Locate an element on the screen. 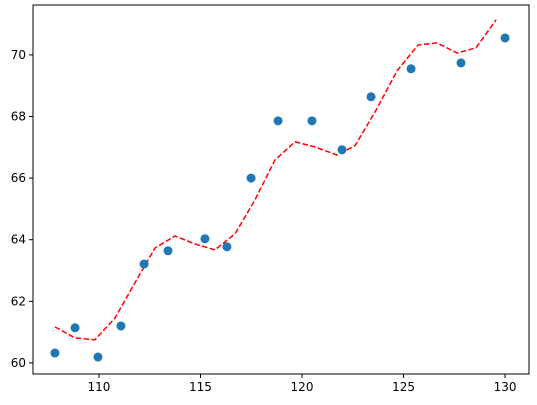 The image size is (537, 405). x-tick-label: 115 is located at coordinates (200, 387).